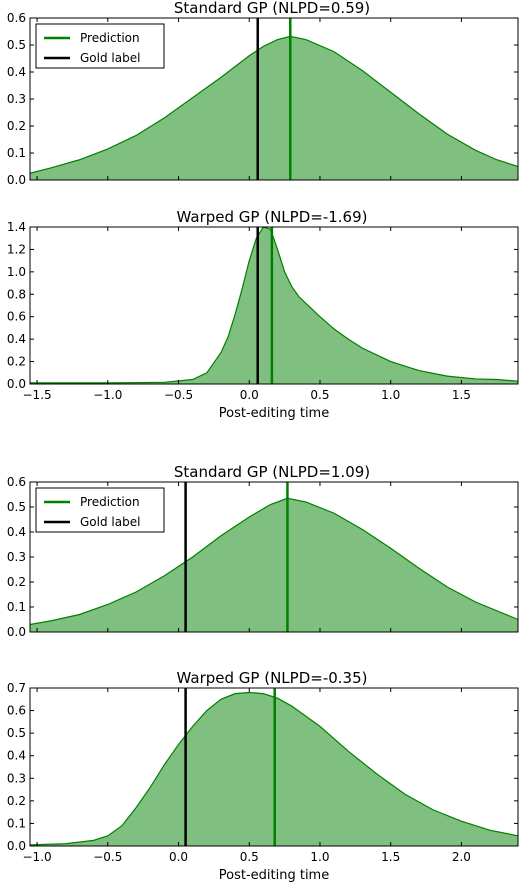 The image size is (520, 886). What do you see at coordinates (272, 8) in the screenshot?
I see `chart-title: Standard GP (NLPD=0.59)` at bounding box center [272, 8].